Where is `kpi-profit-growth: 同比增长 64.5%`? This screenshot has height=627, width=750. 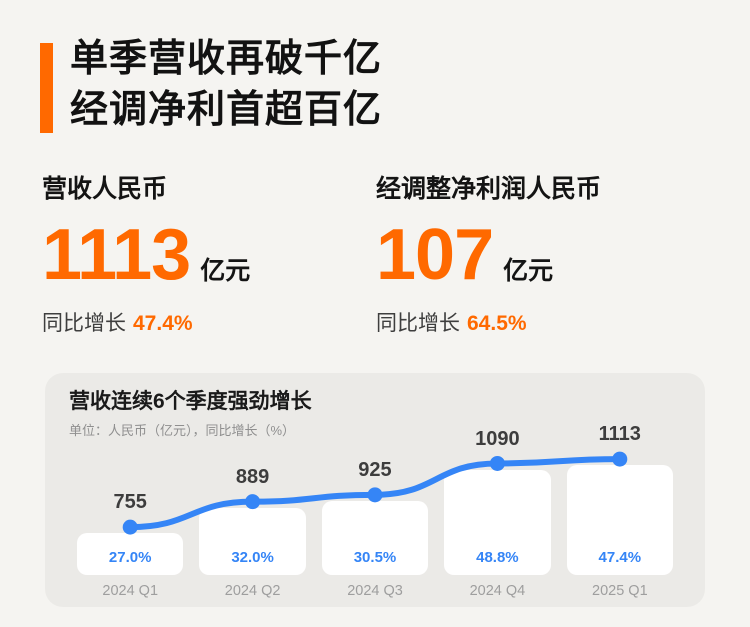 kpi-profit-growth: 同比增长 64.5% is located at coordinates (543, 322).